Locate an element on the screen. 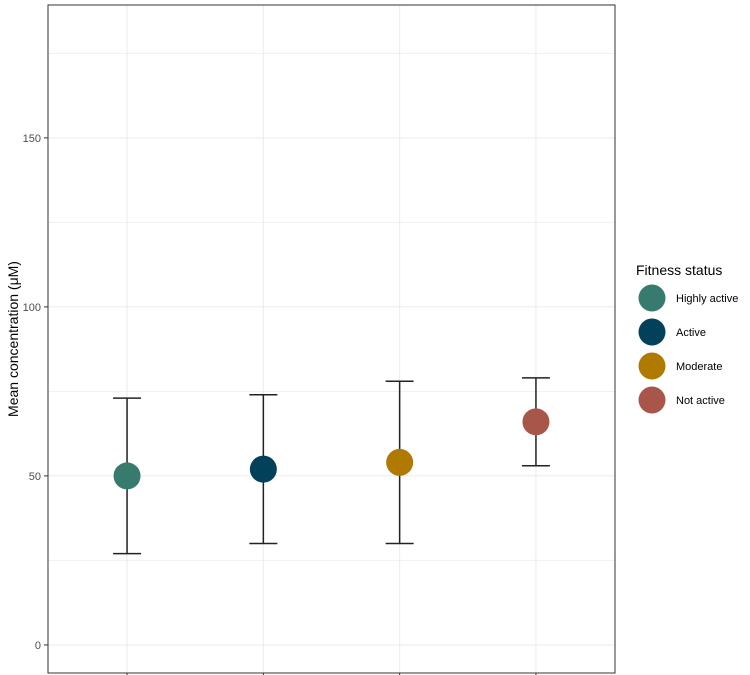  legend-label: Highly active is located at coordinates (707, 299).